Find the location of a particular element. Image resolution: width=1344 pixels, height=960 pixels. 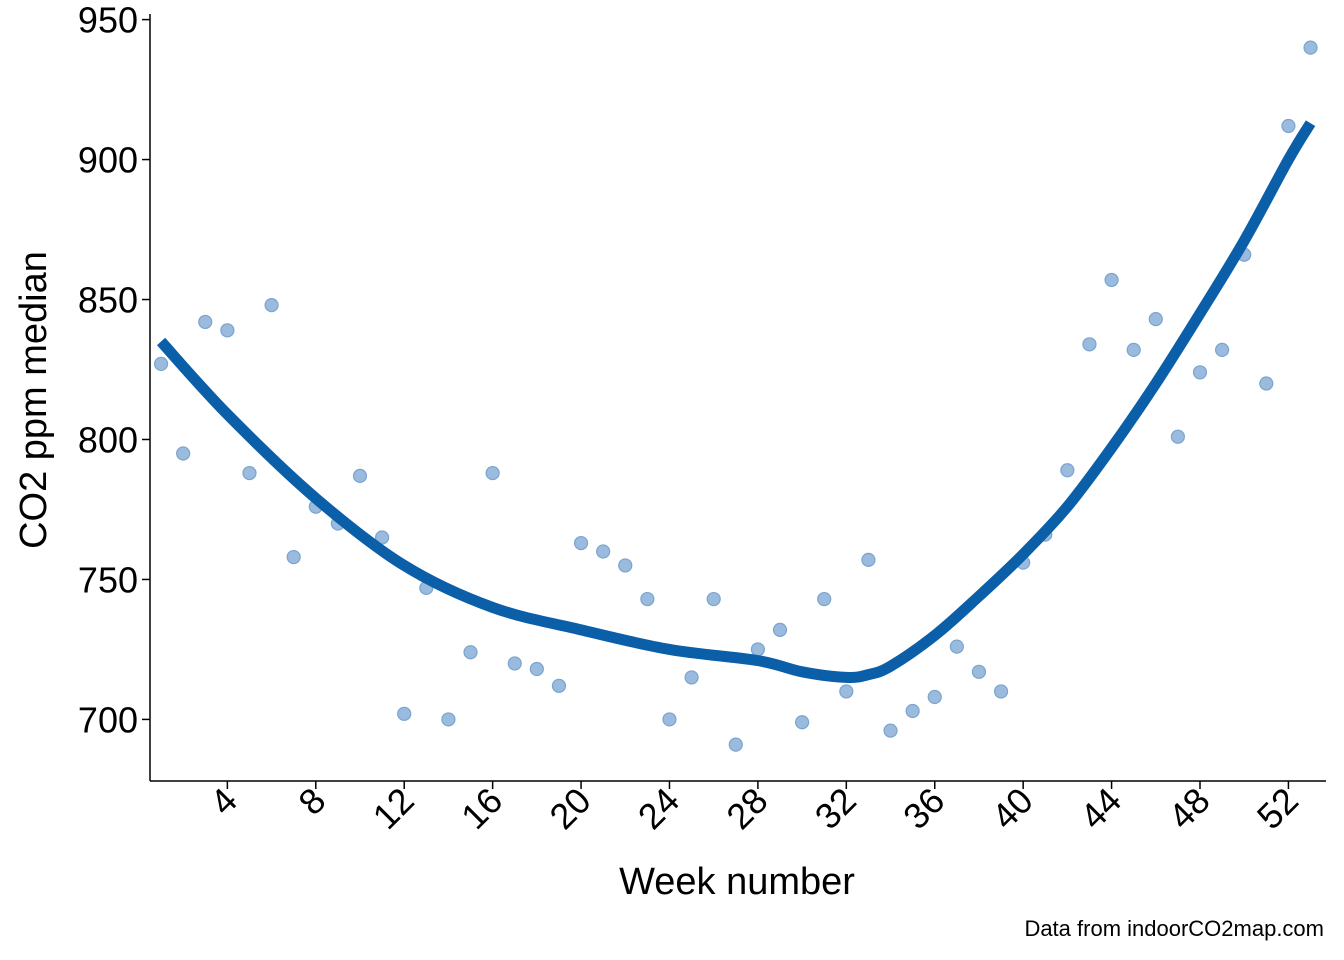

x-tick-label: 44 is located at coordinates (1100, 808).